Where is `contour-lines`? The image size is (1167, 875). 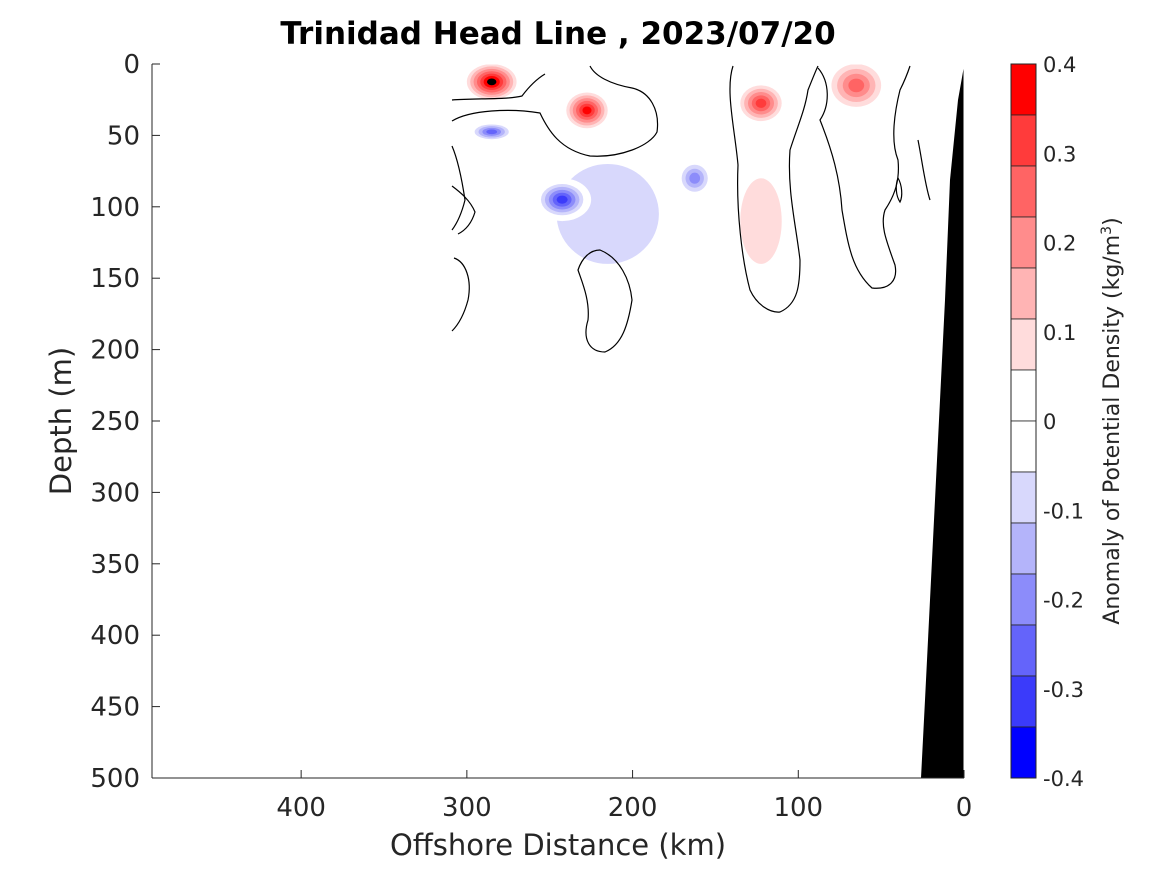 contour-lines is located at coordinates (691, 209).